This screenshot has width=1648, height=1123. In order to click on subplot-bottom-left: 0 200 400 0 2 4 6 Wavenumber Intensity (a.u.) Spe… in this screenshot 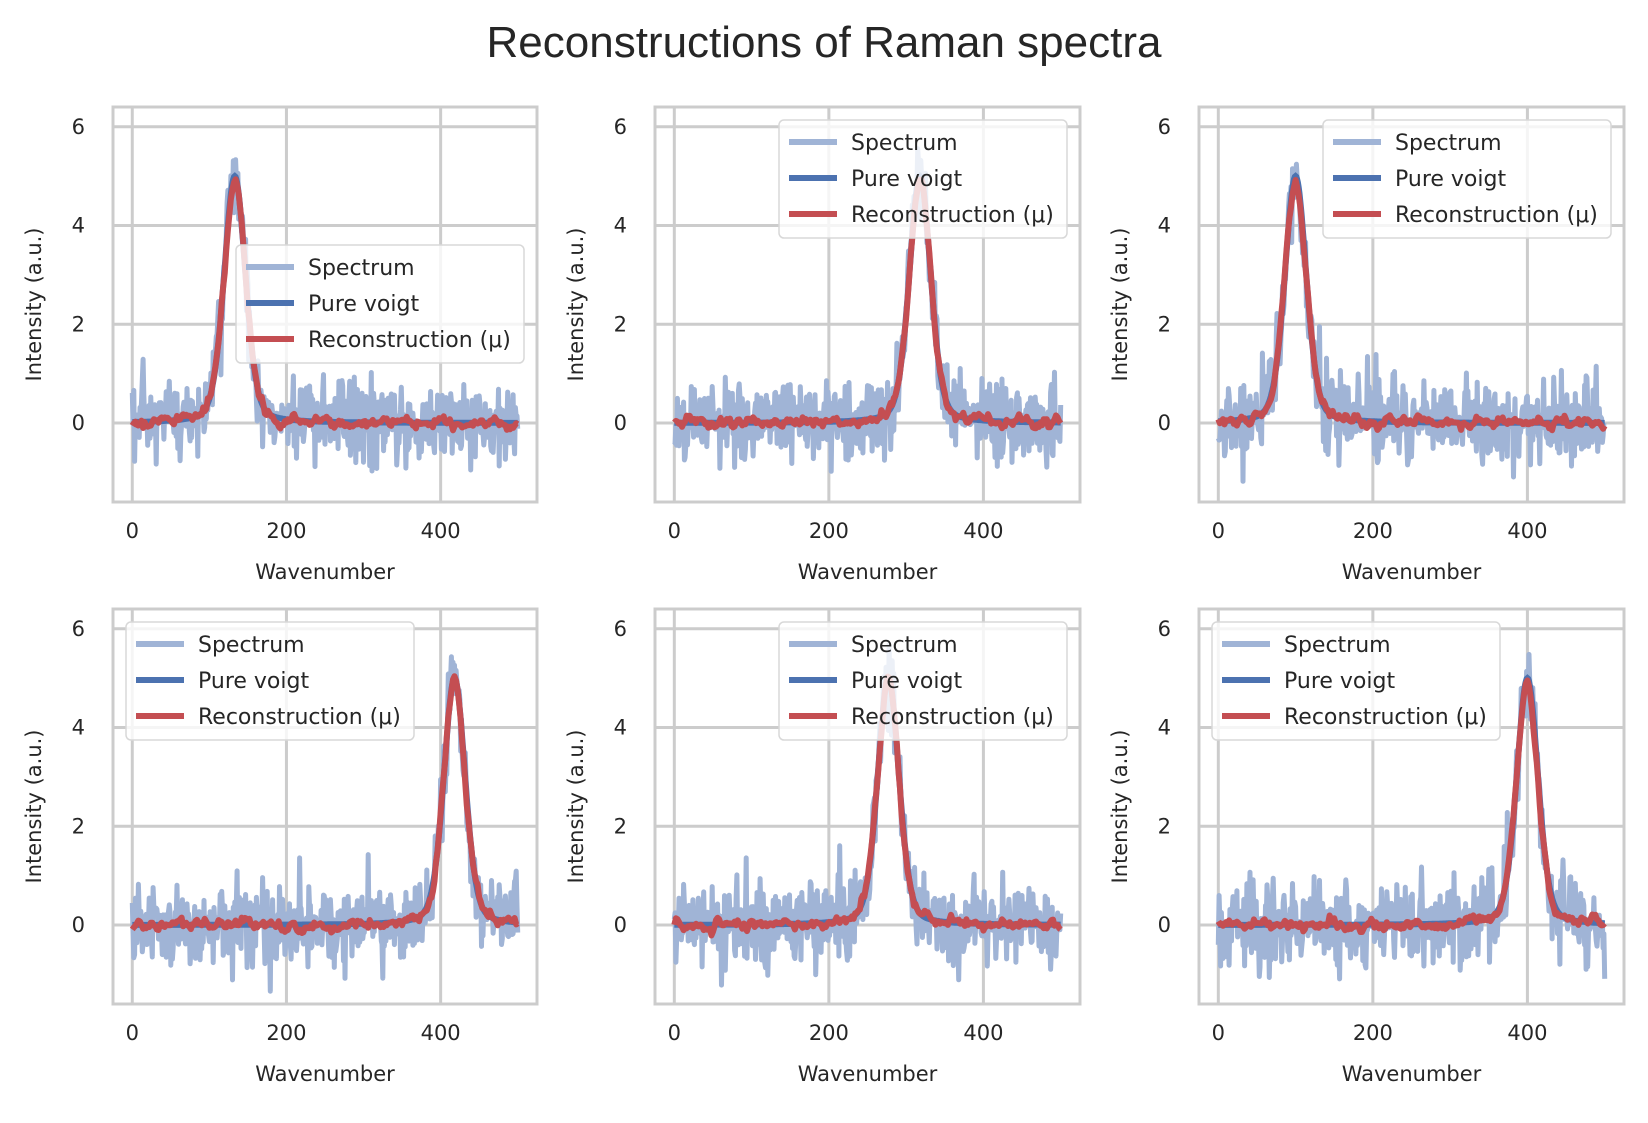, I will do `click(280, 846)`.